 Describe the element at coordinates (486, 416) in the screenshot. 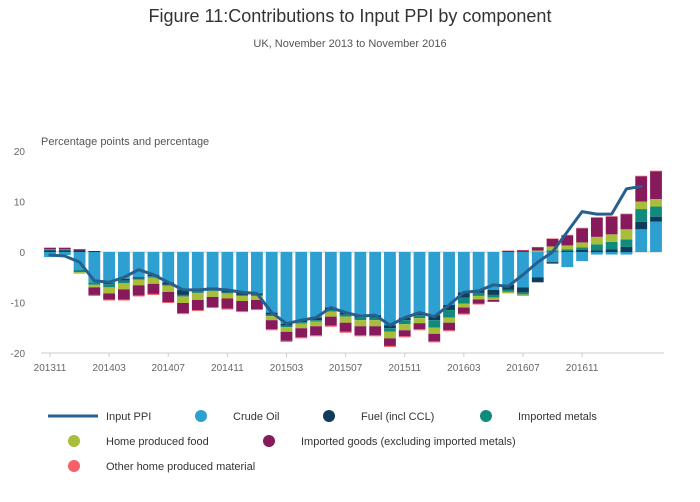

I see `legend-swatch-imported-metals` at that location.